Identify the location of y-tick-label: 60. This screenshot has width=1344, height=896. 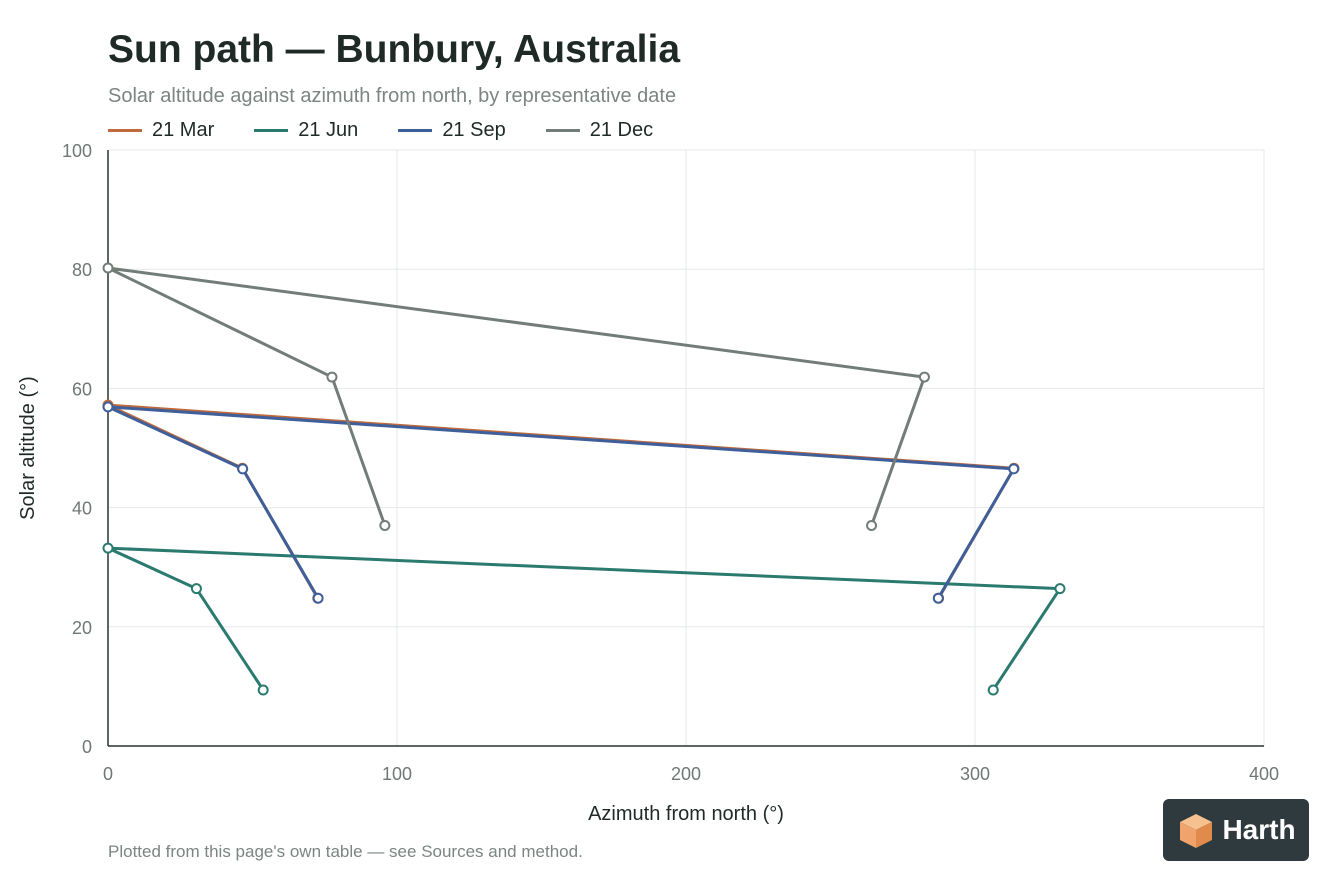
(82, 389).